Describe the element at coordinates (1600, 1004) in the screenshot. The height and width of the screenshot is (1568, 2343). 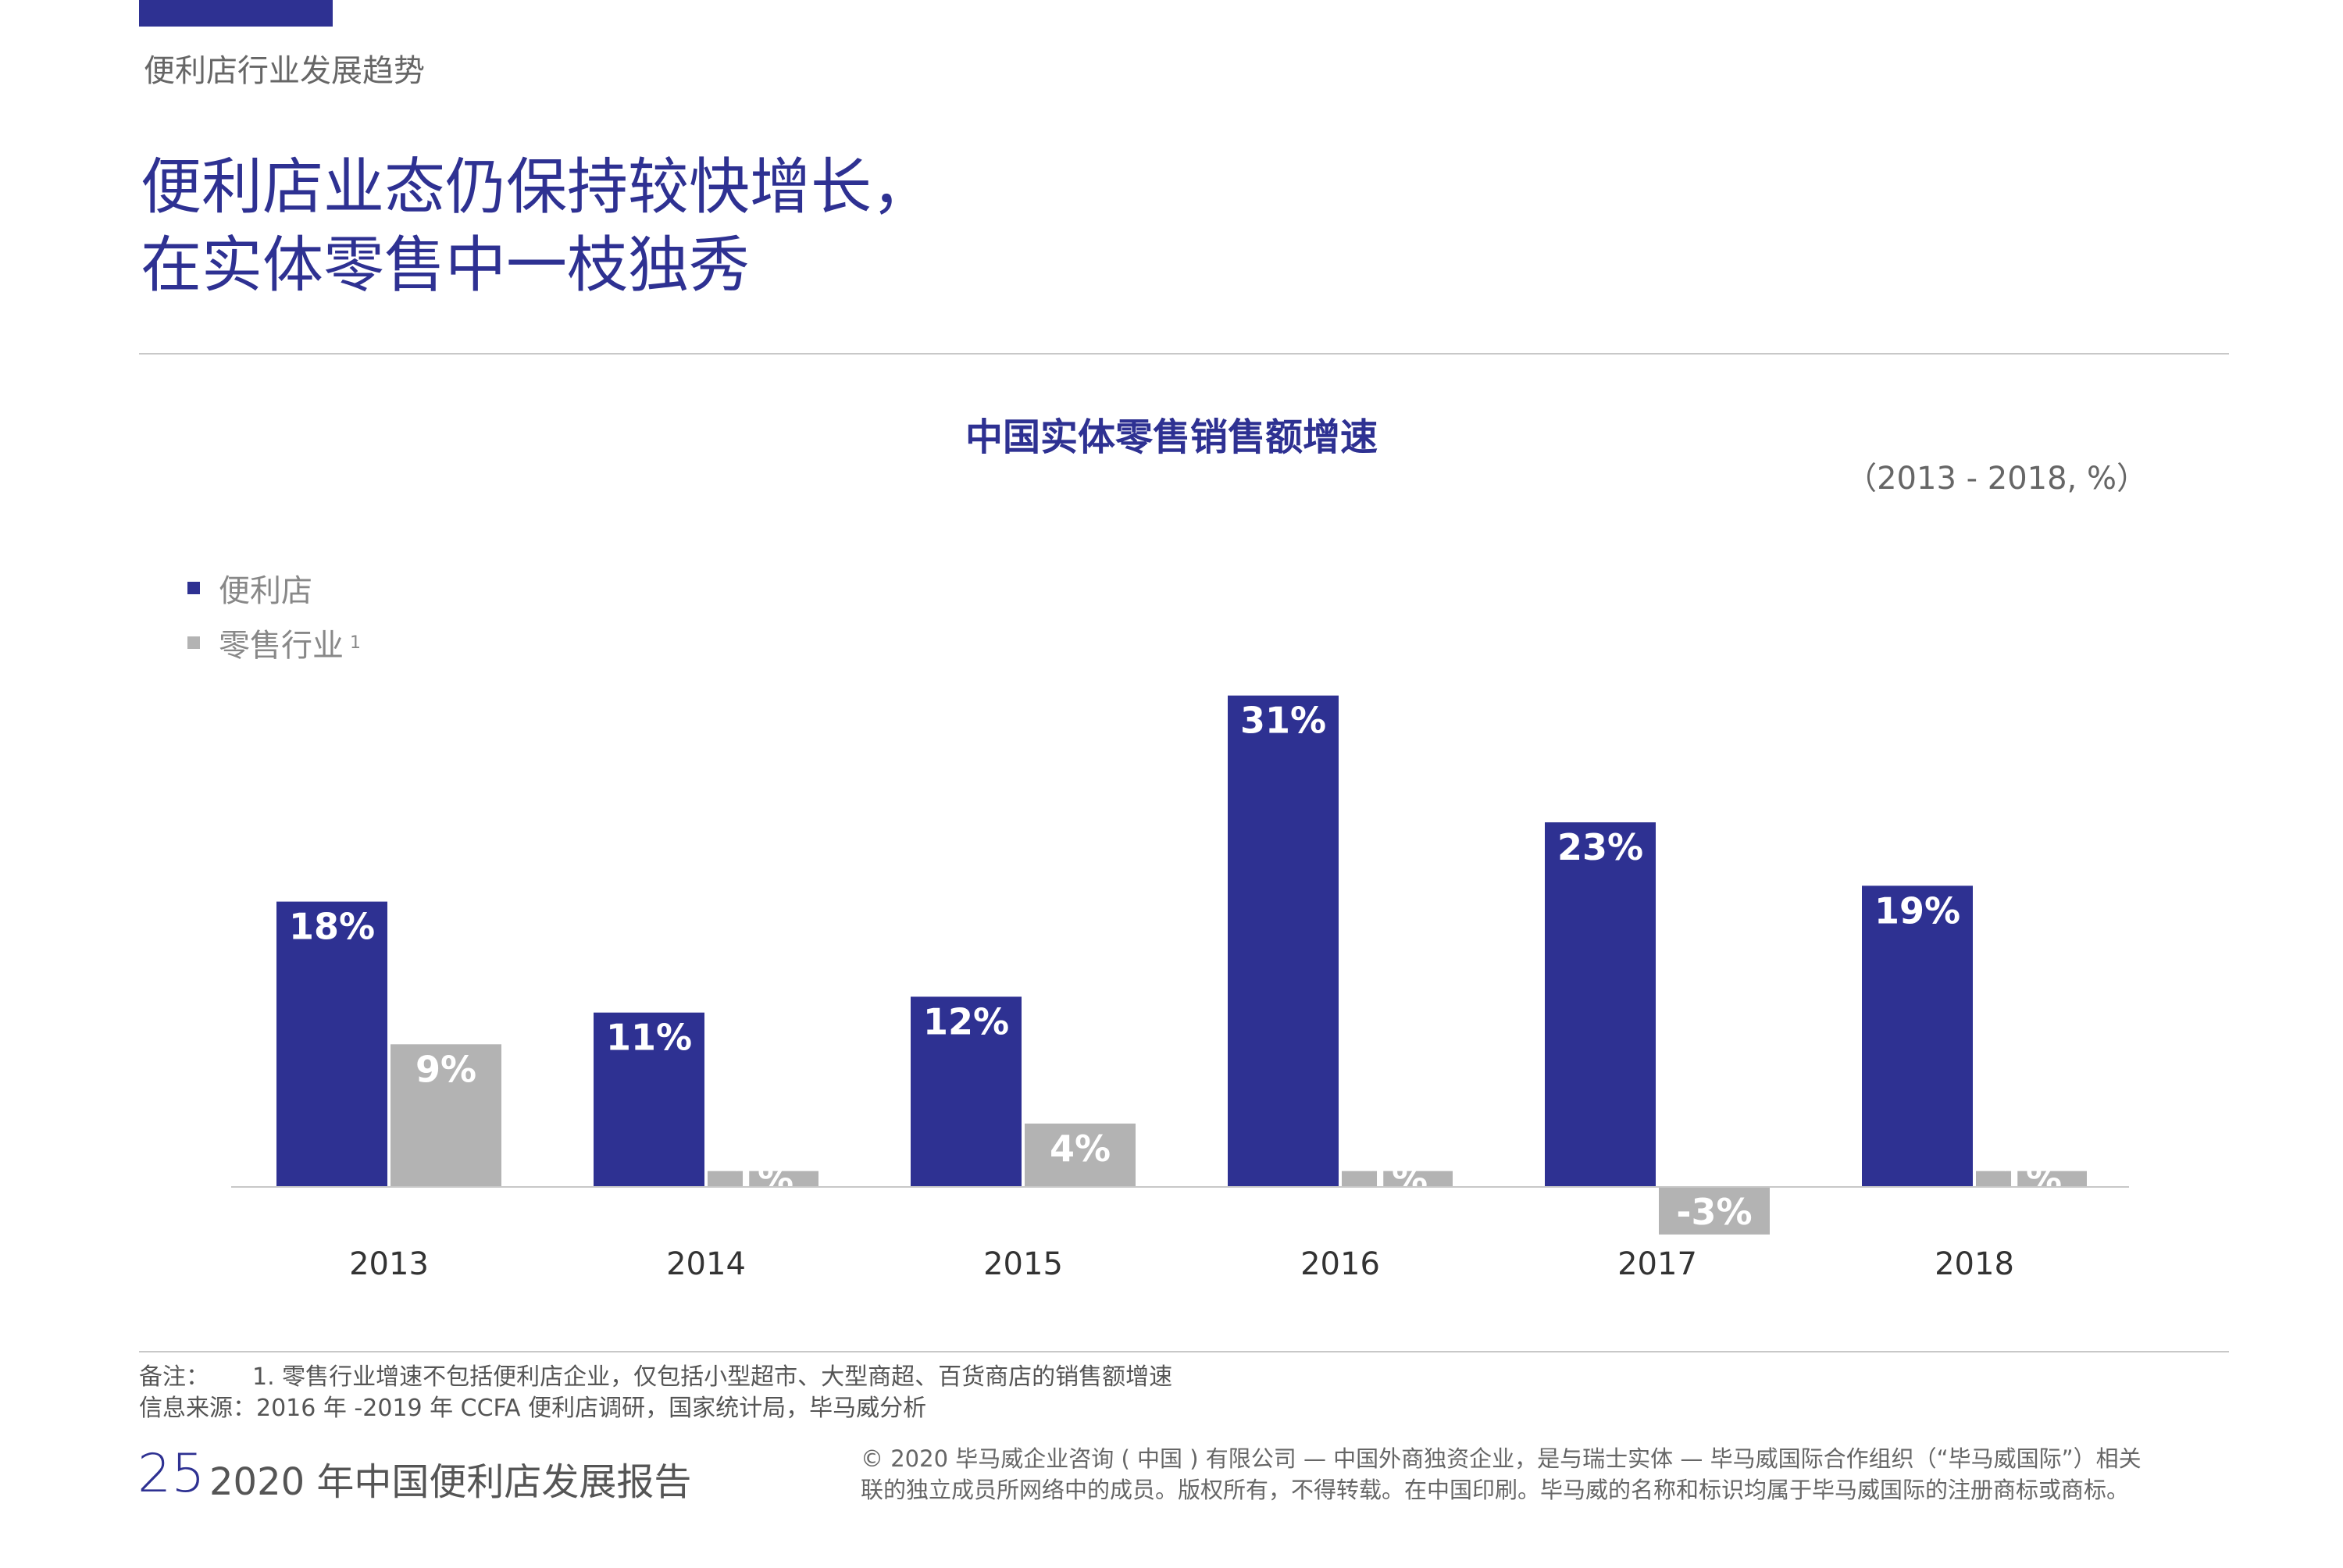
I see `bar-convenience-2017` at that location.